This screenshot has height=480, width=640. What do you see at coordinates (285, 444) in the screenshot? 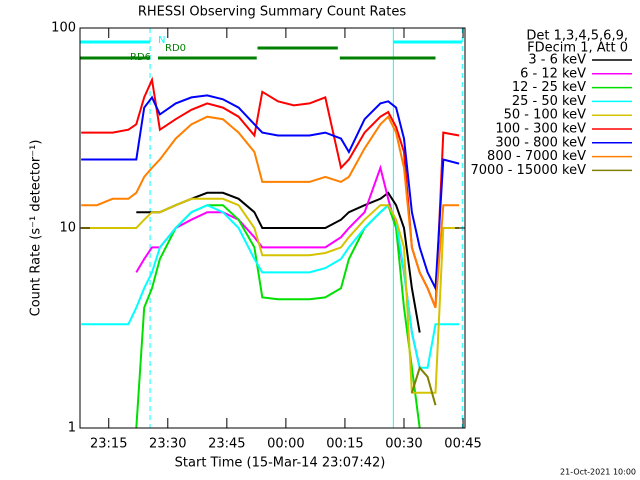
I see `x-tick-label: 00:00` at bounding box center [285, 444].